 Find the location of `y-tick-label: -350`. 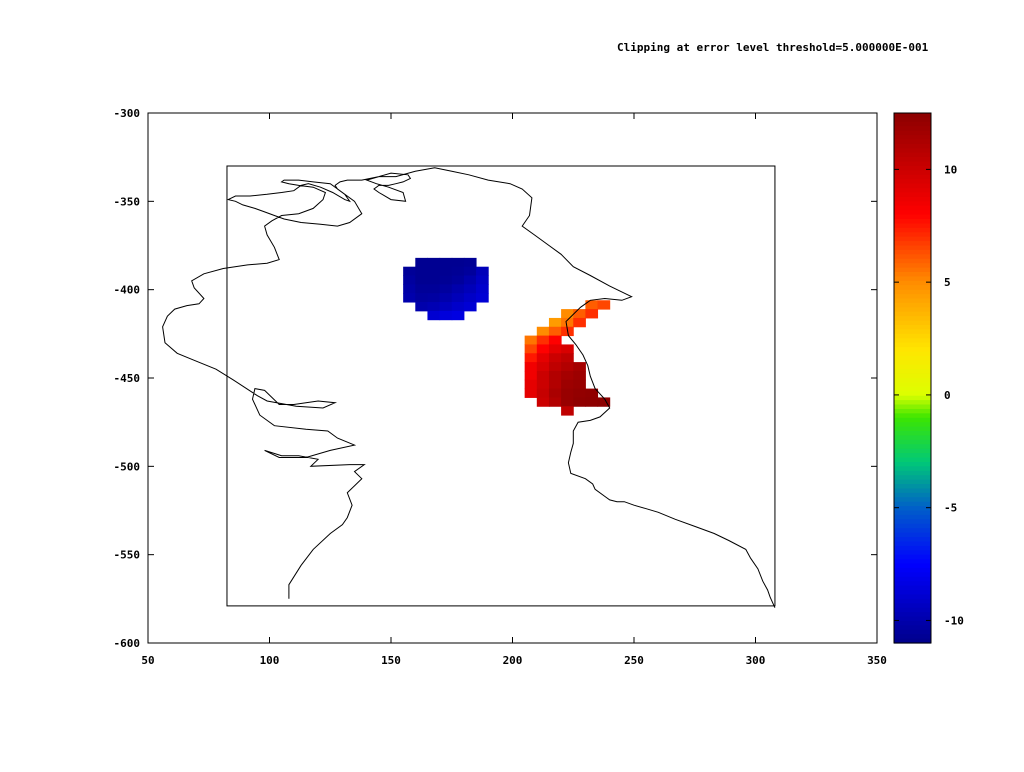

y-tick-label: -350 is located at coordinates (127, 201).